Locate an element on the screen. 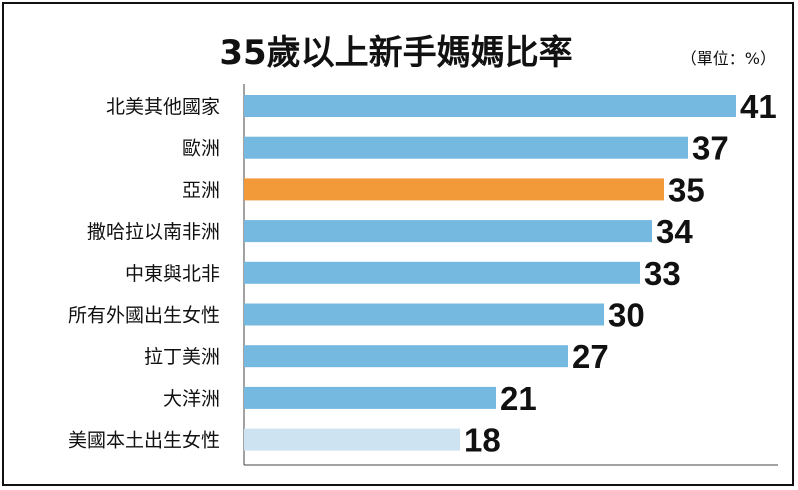 Image resolution: width=798 pixels, height=490 pixels. chart-title: 35歲以上新手媽媽比率 is located at coordinates (395, 53).